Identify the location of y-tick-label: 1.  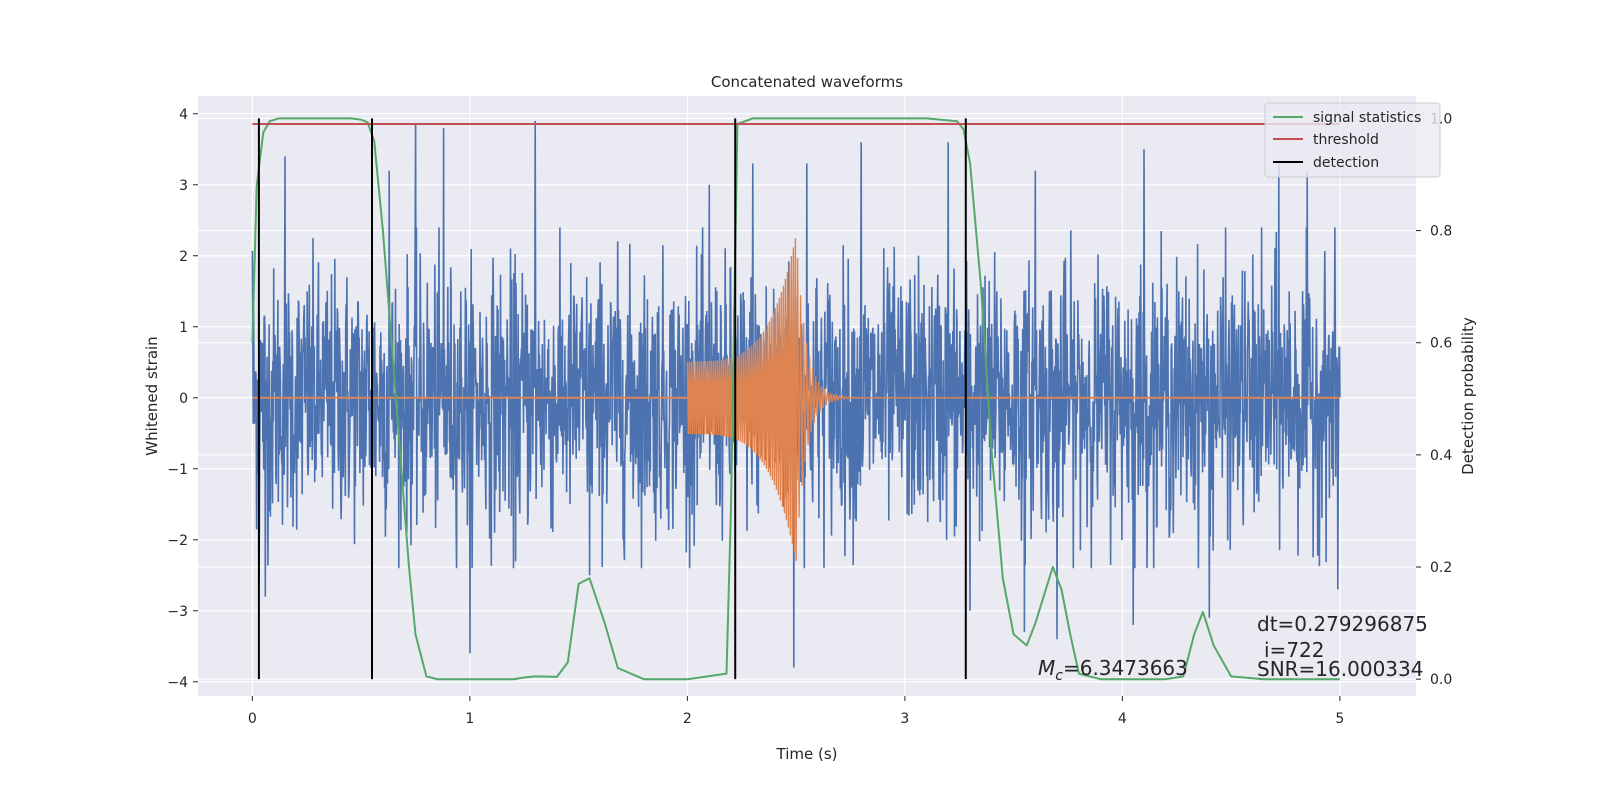
(183, 328).